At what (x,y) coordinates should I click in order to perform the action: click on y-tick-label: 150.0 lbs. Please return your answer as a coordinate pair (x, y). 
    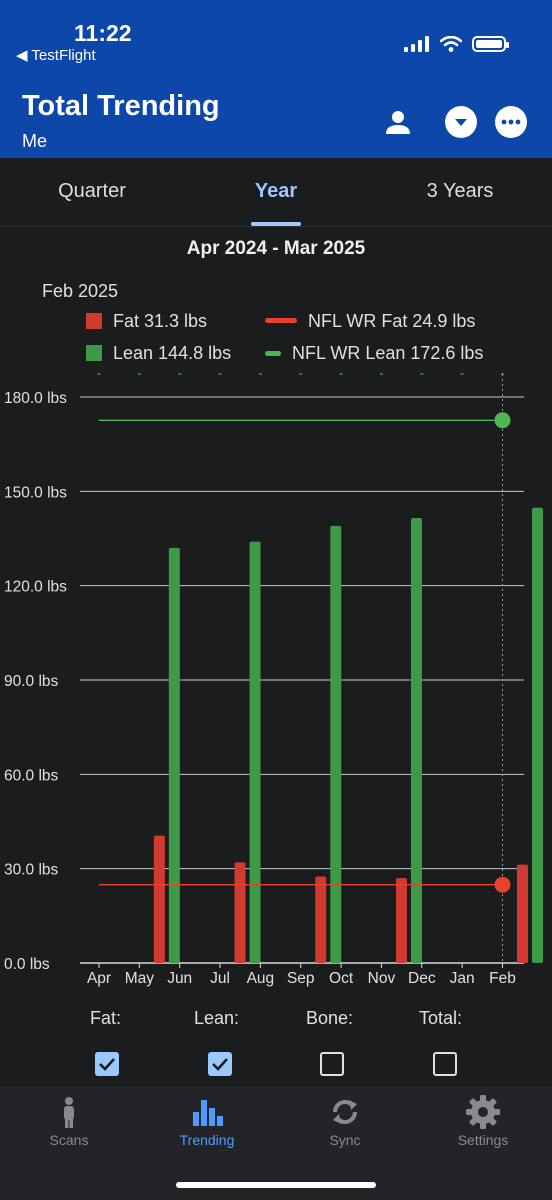
    Looking at the image, I should click on (35, 492).